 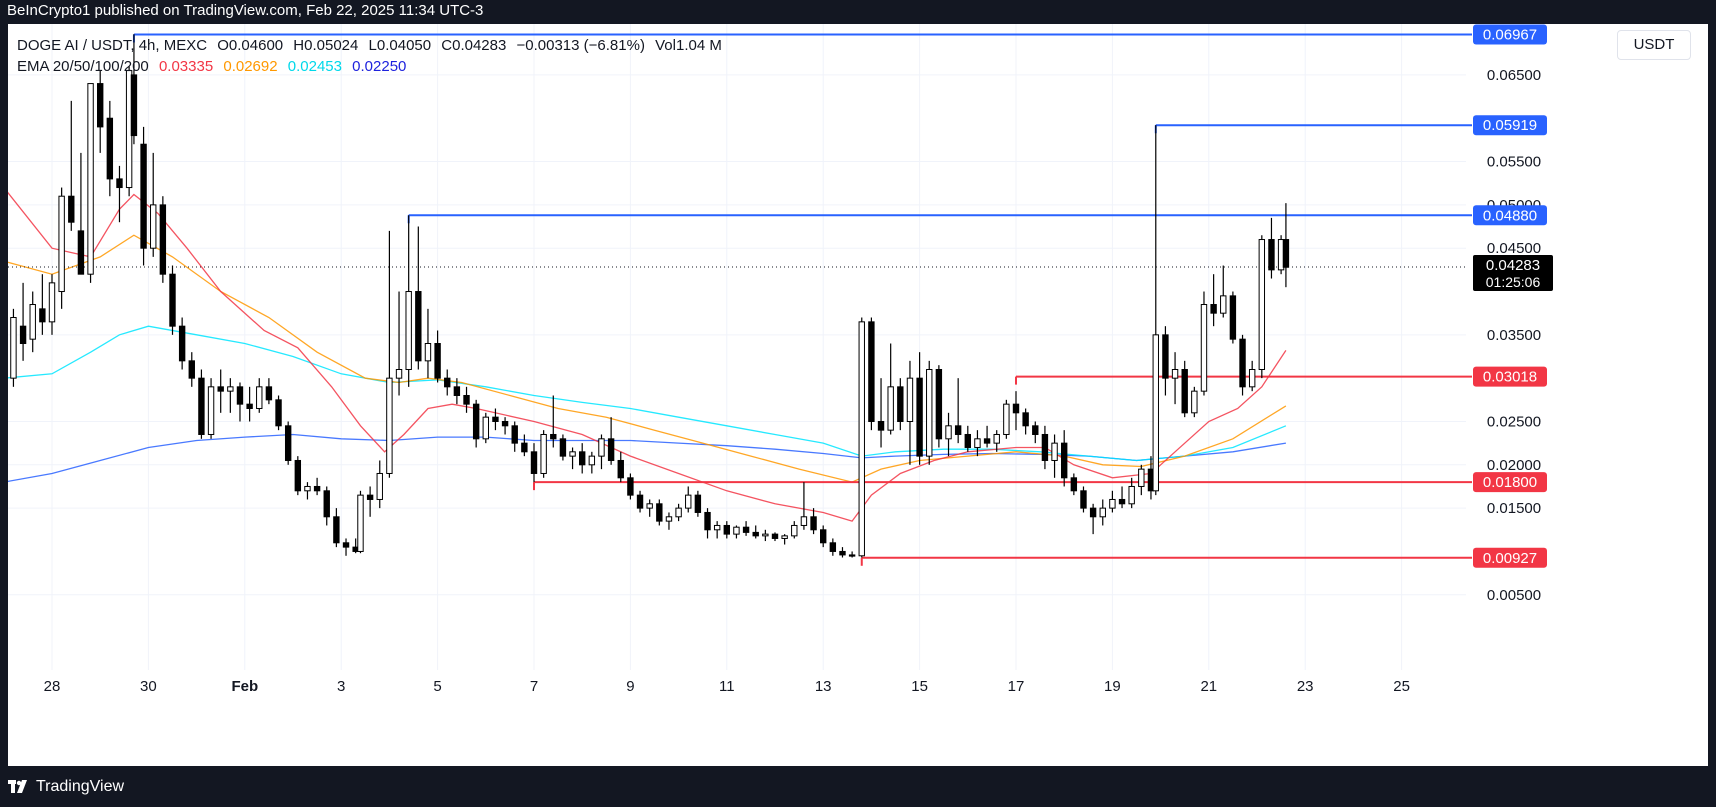 I want to click on currency-selector: USDT, so click(x=1654, y=45).